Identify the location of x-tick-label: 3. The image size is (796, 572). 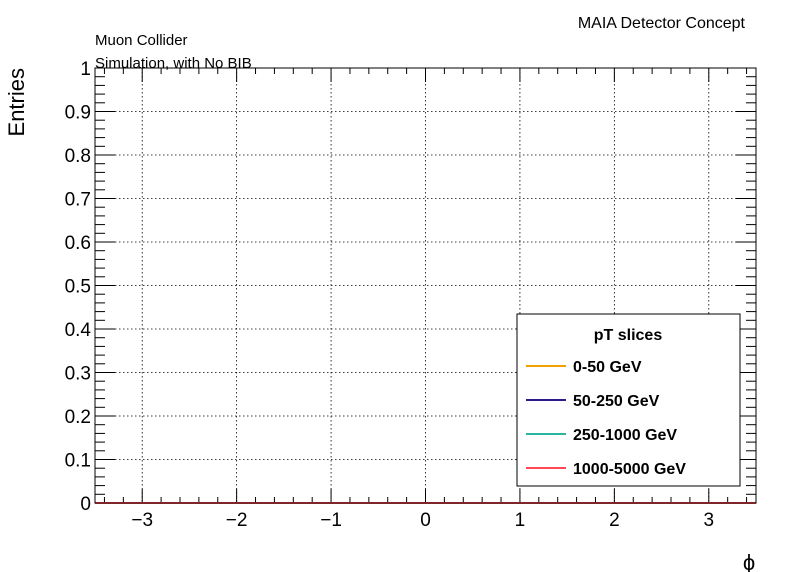
(708, 520).